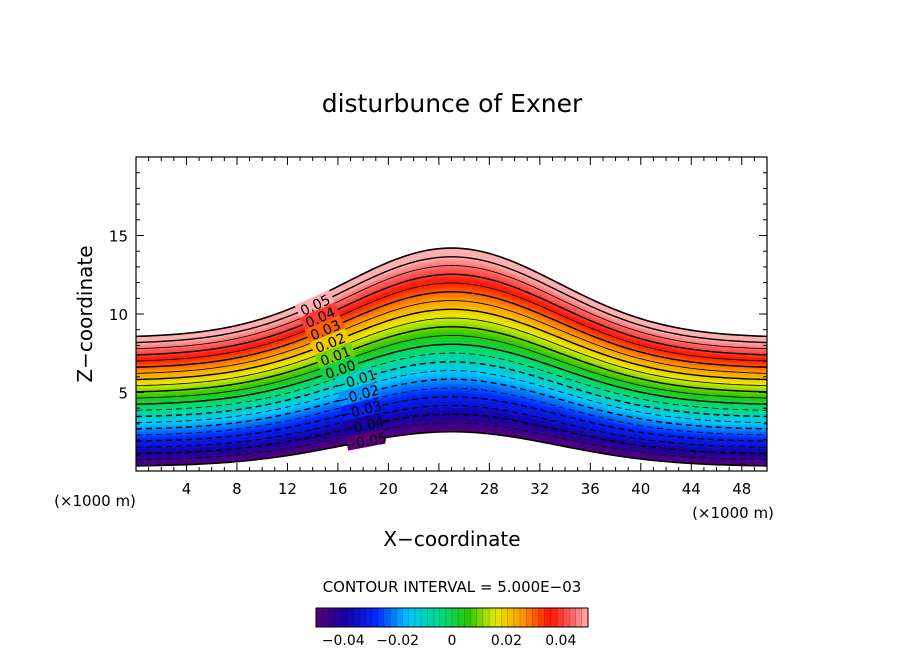  Describe the element at coordinates (452, 641) in the screenshot. I see `colorbar-tick-label: 0` at that location.